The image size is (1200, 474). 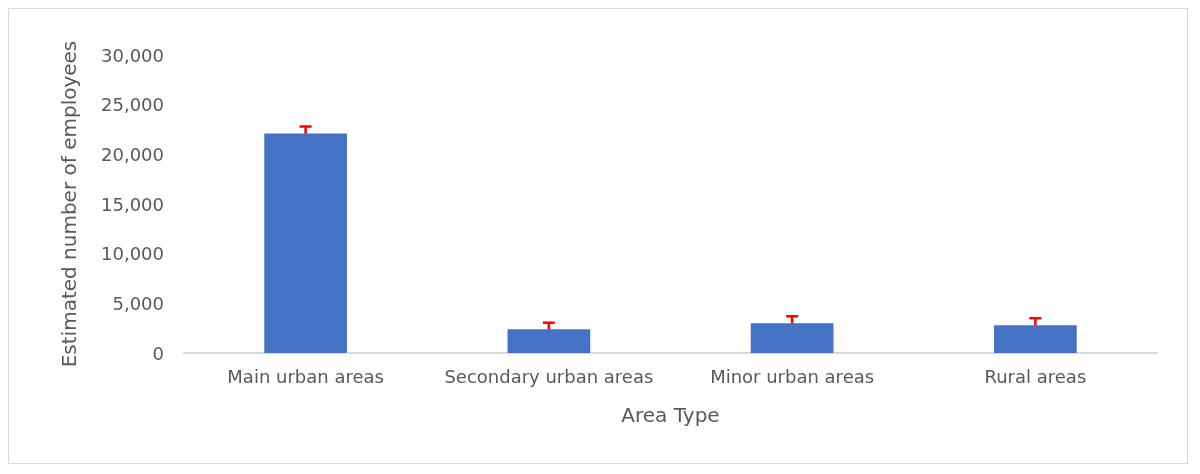 What do you see at coordinates (132, 204) in the screenshot?
I see `y-tick-label: 15,000` at bounding box center [132, 204].